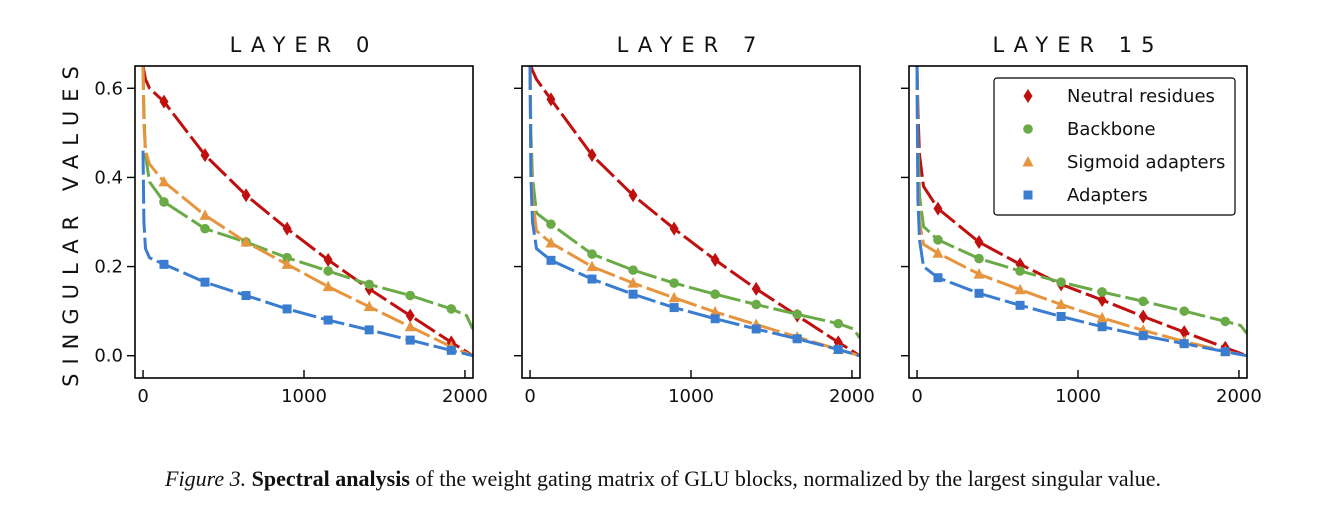 This screenshot has height=529, width=1326. Describe the element at coordinates (1107, 195) in the screenshot. I see `legend-label: Adapters` at that location.